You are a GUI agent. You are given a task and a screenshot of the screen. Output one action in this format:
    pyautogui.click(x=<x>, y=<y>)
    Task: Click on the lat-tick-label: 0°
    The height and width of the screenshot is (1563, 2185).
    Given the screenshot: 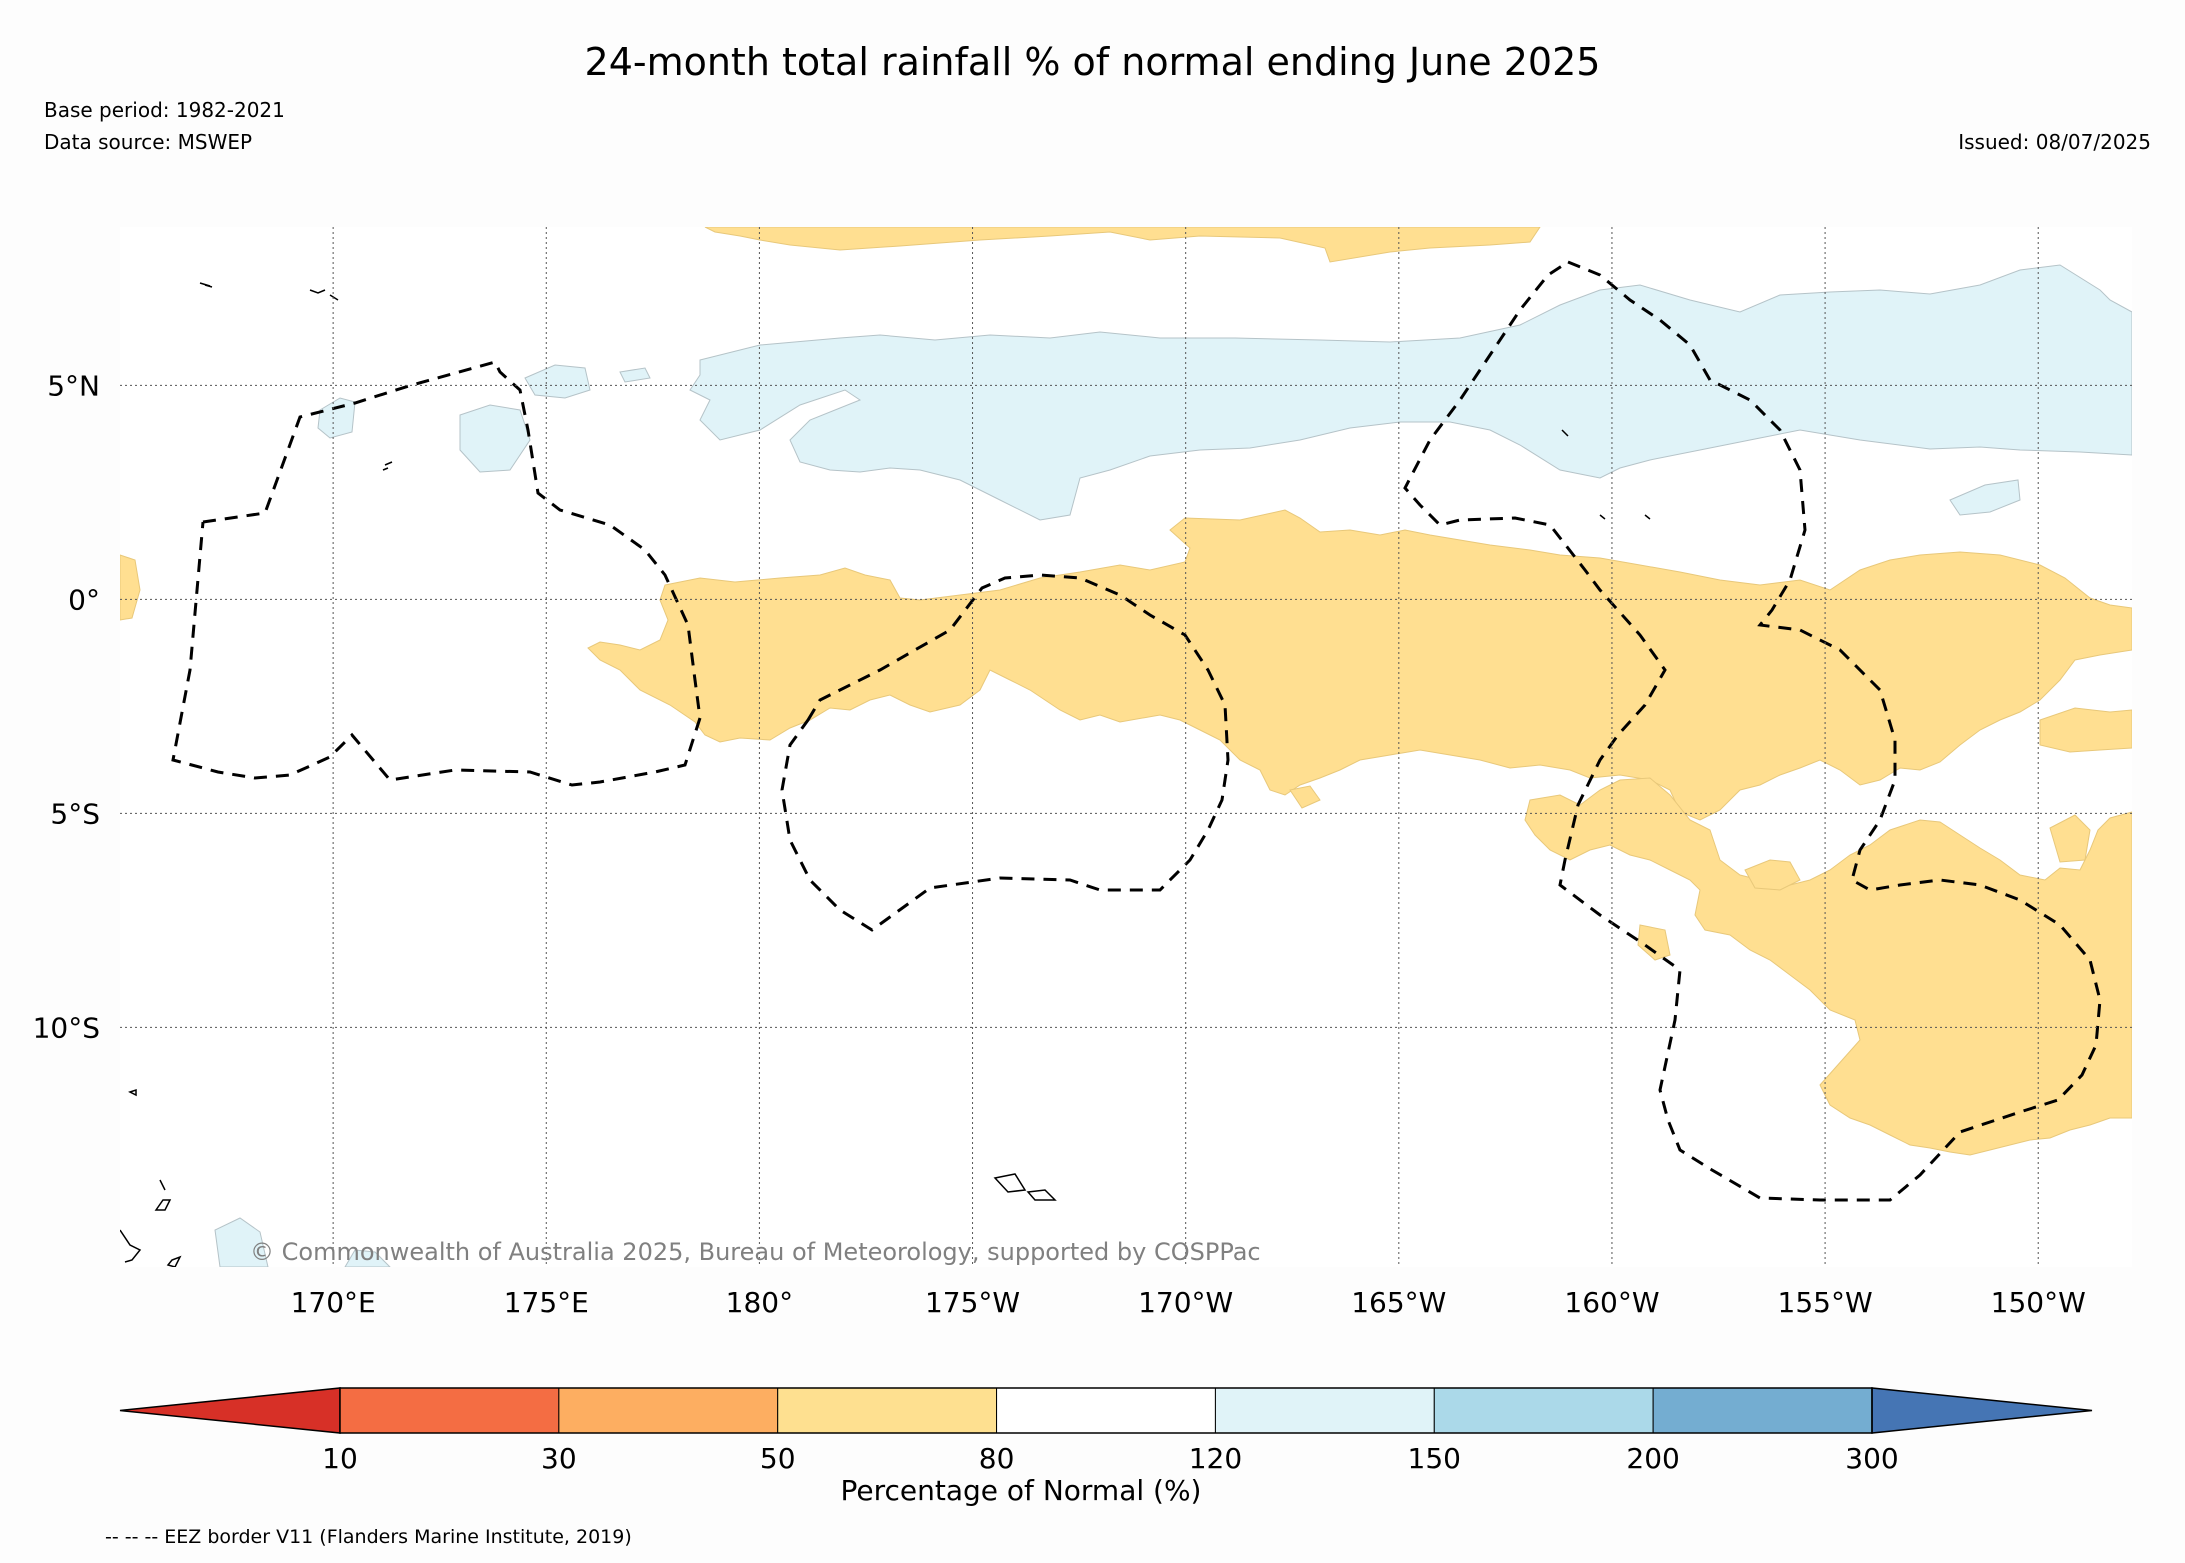 What is the action you would take?
    pyautogui.click(x=84, y=599)
    